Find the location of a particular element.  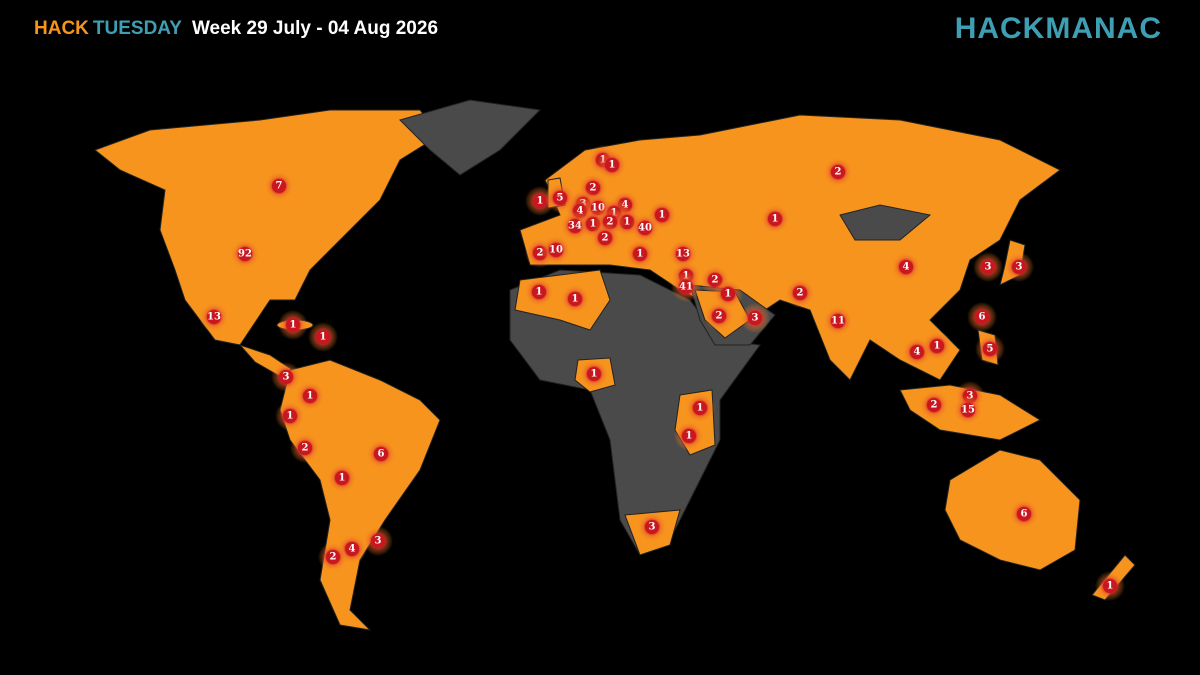

marker-count: 34 is located at coordinates (575, 226).